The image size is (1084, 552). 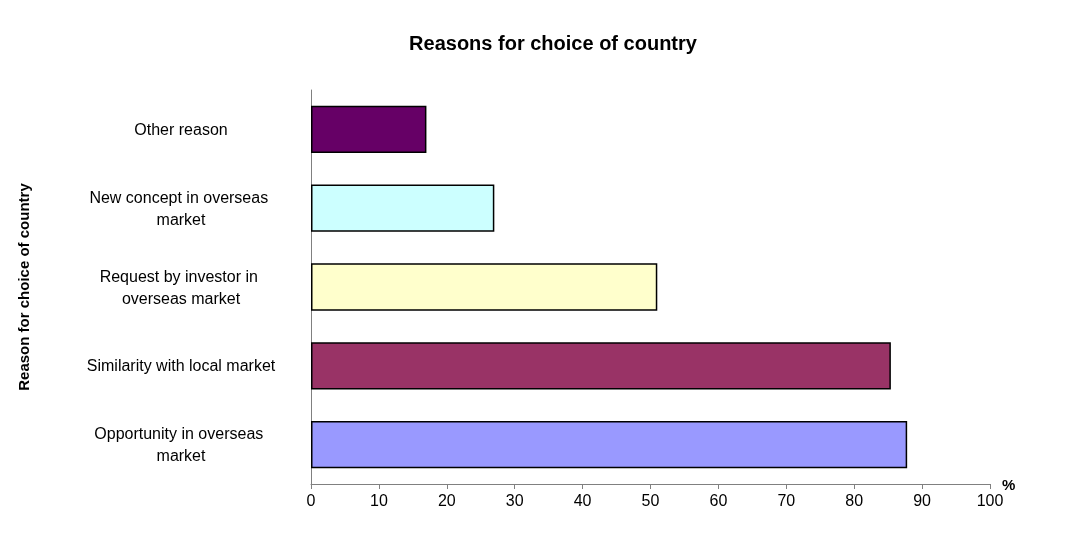 I want to click on chart-title: Reasons for choice of country, so click(x=553, y=43).